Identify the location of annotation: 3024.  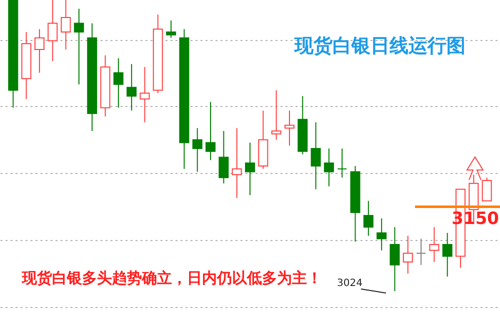
(349, 283).